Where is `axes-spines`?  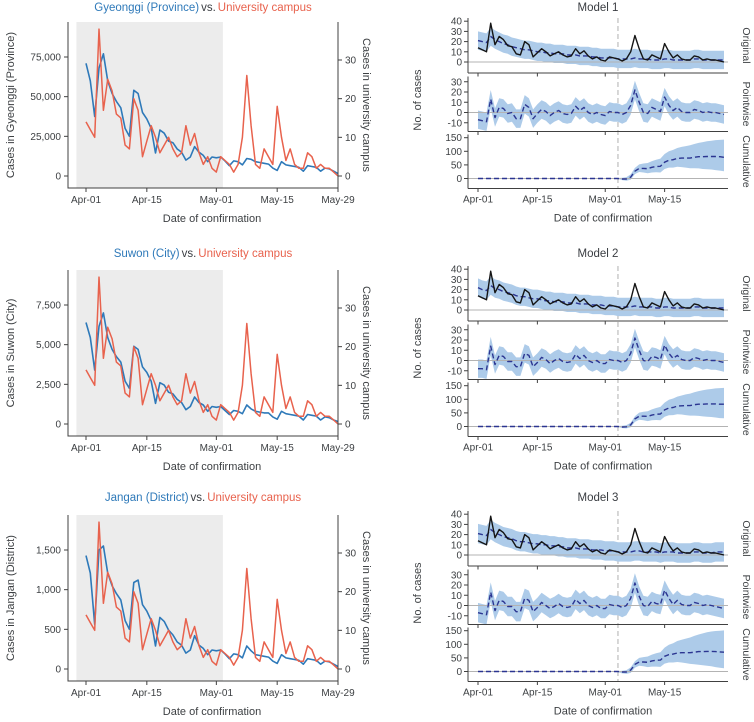
axes-spines is located at coordinates (203, 353).